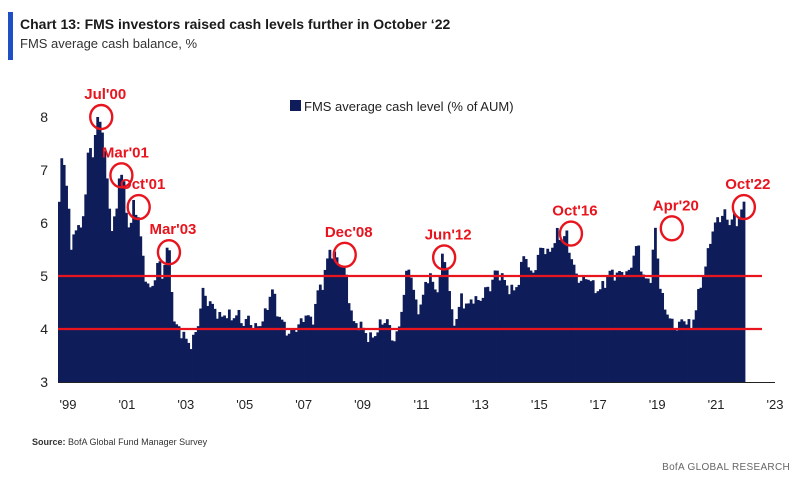 This screenshot has height=484, width=804. Describe the element at coordinates (142, 184) in the screenshot. I see `annotation-label: Oct'01` at that location.